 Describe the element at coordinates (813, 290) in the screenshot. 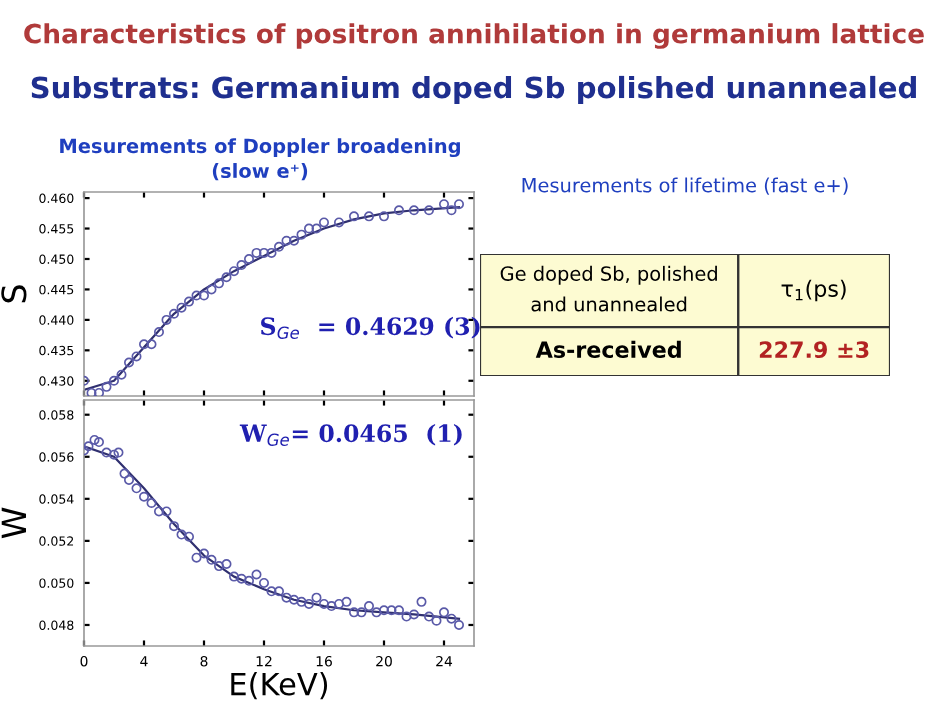

I see `text: τ$_{1}$(ps)` at that location.